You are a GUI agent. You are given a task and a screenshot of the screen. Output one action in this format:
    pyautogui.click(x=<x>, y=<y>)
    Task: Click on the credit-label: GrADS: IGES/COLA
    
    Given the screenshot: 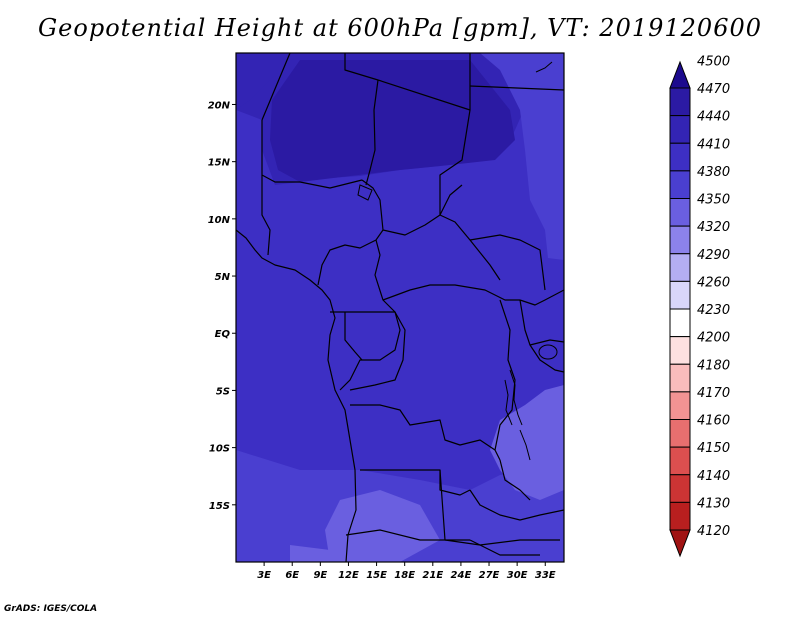 What is the action you would take?
    pyautogui.click(x=51, y=609)
    